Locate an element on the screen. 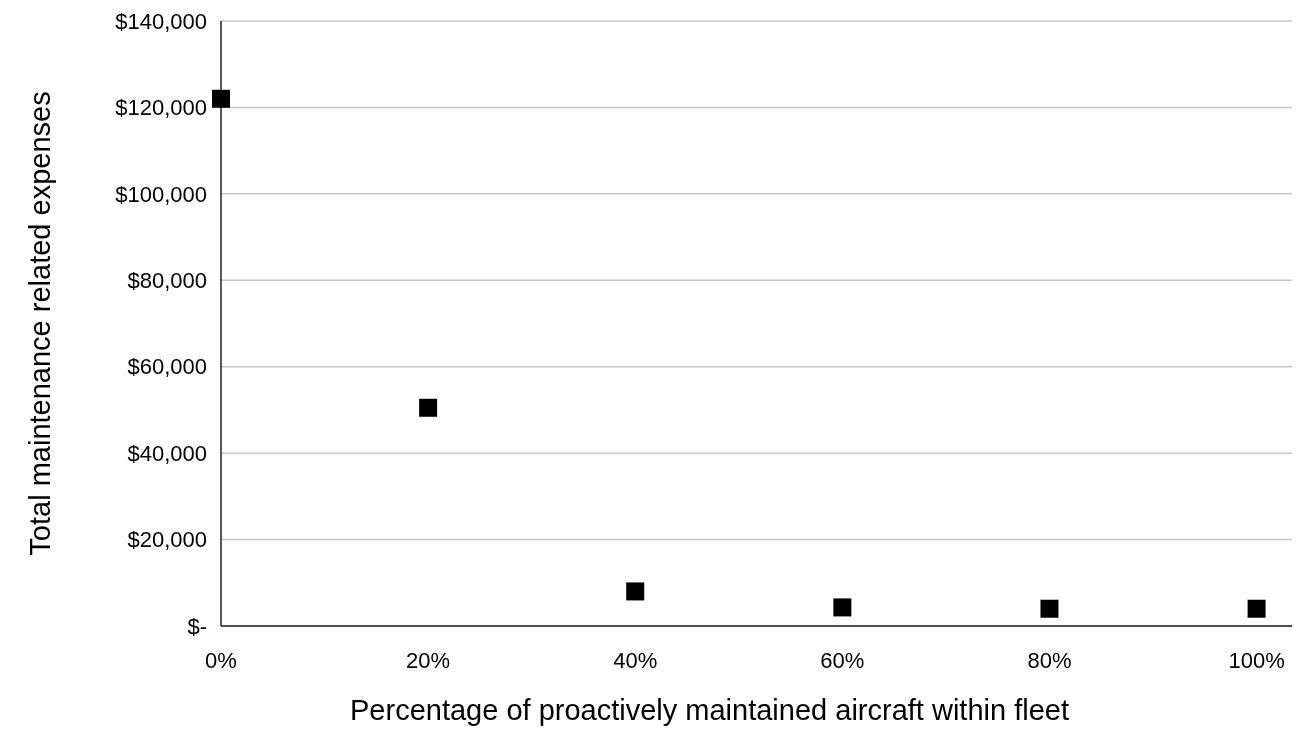  x-tick-label: 60% is located at coordinates (842, 660).